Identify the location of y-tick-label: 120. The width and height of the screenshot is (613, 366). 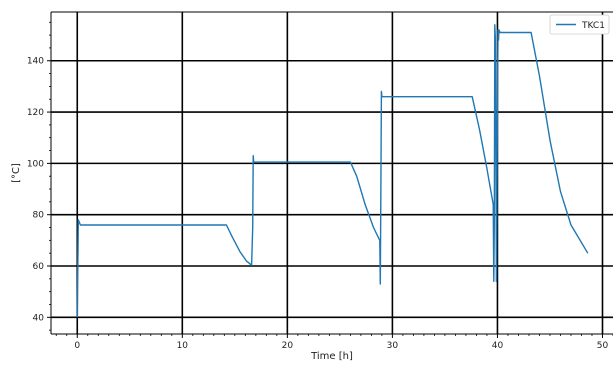
(35, 113).